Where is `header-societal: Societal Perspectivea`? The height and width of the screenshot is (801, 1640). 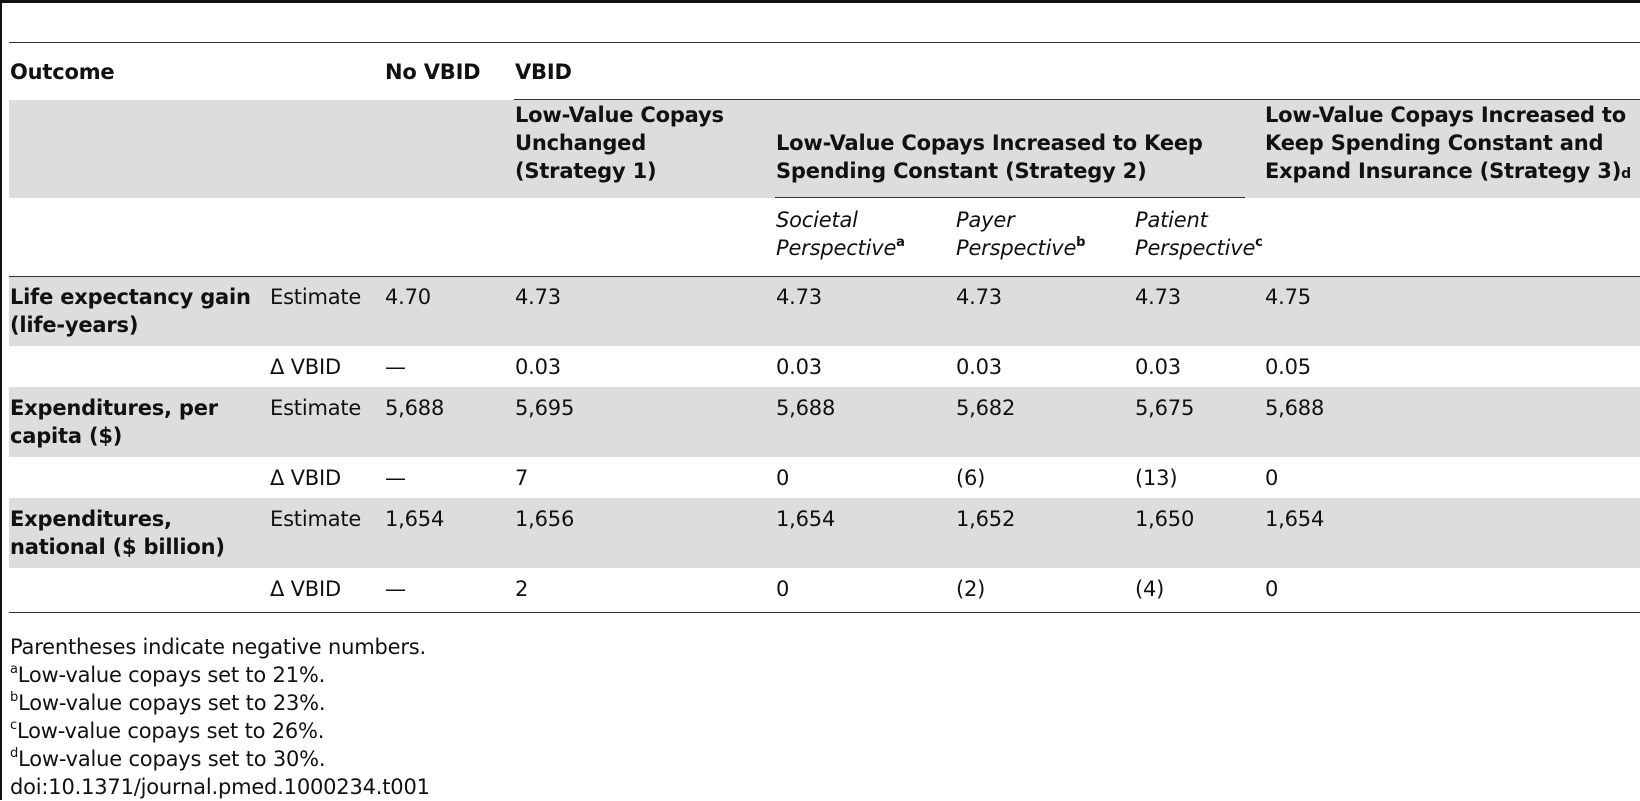
header-societal: Societal Perspectivea is located at coordinates (840, 234).